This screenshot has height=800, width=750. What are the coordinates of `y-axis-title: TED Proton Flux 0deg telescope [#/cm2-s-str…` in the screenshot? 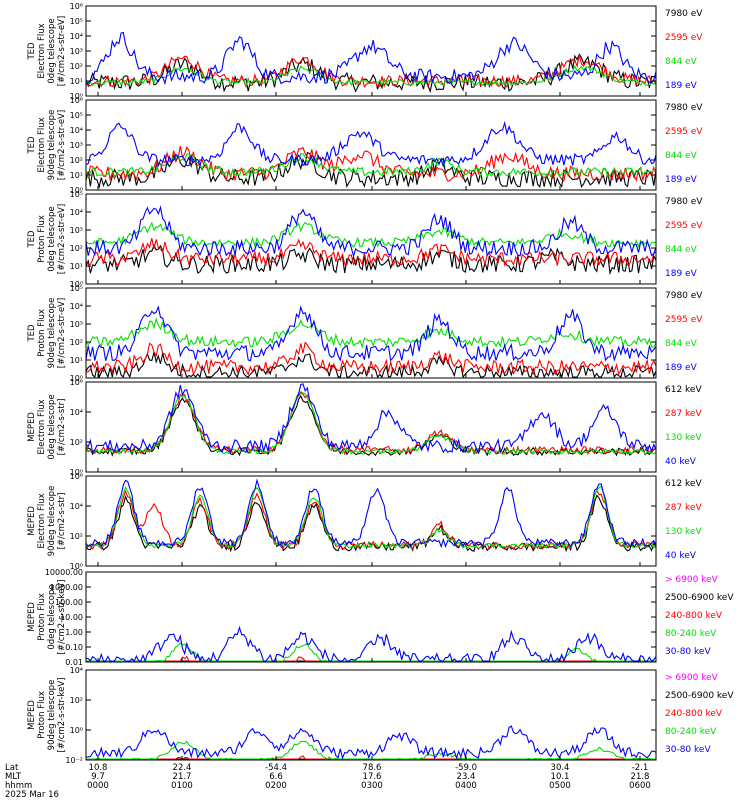 It's located at (47, 239).